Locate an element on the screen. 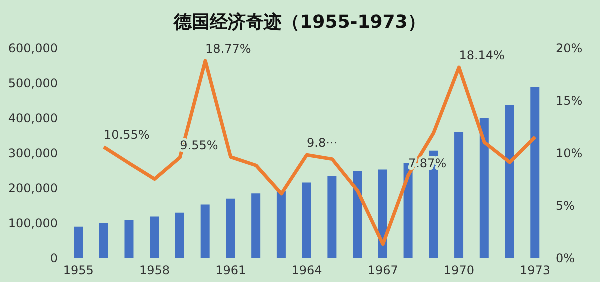 This screenshot has height=282, width=600. data-label: 10.55% is located at coordinates (127, 135).